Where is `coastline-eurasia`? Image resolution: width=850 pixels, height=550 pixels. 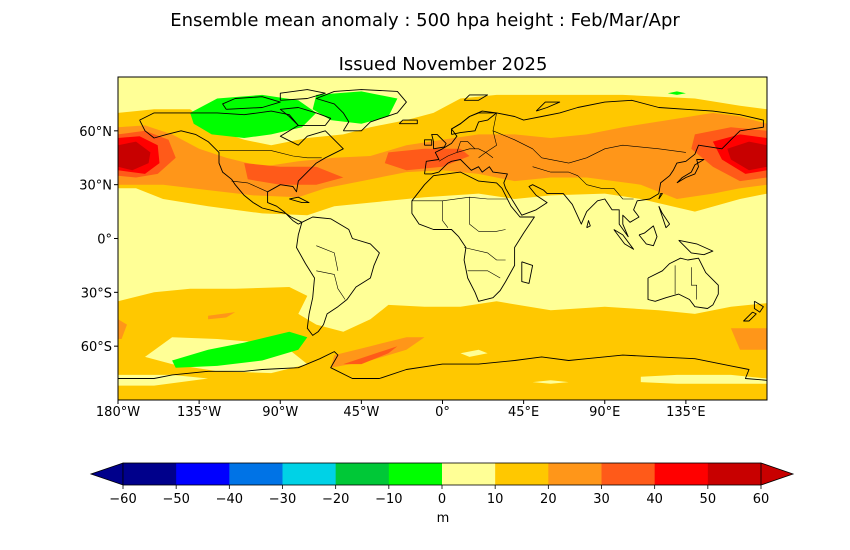
coastline-eurasia is located at coordinates (594, 168).